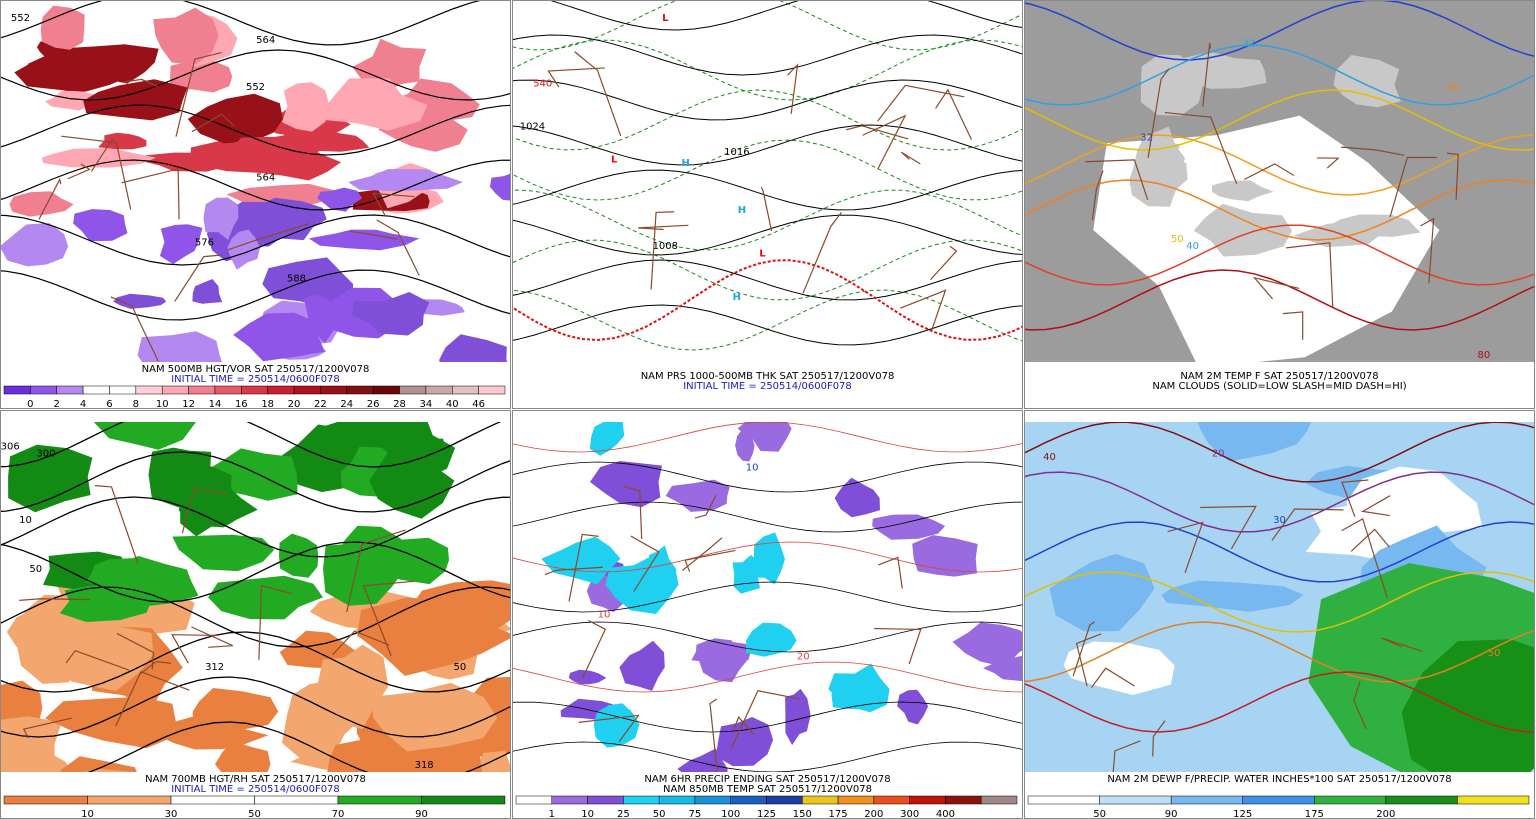  I want to click on map-label: 32, so click(1248, 43).